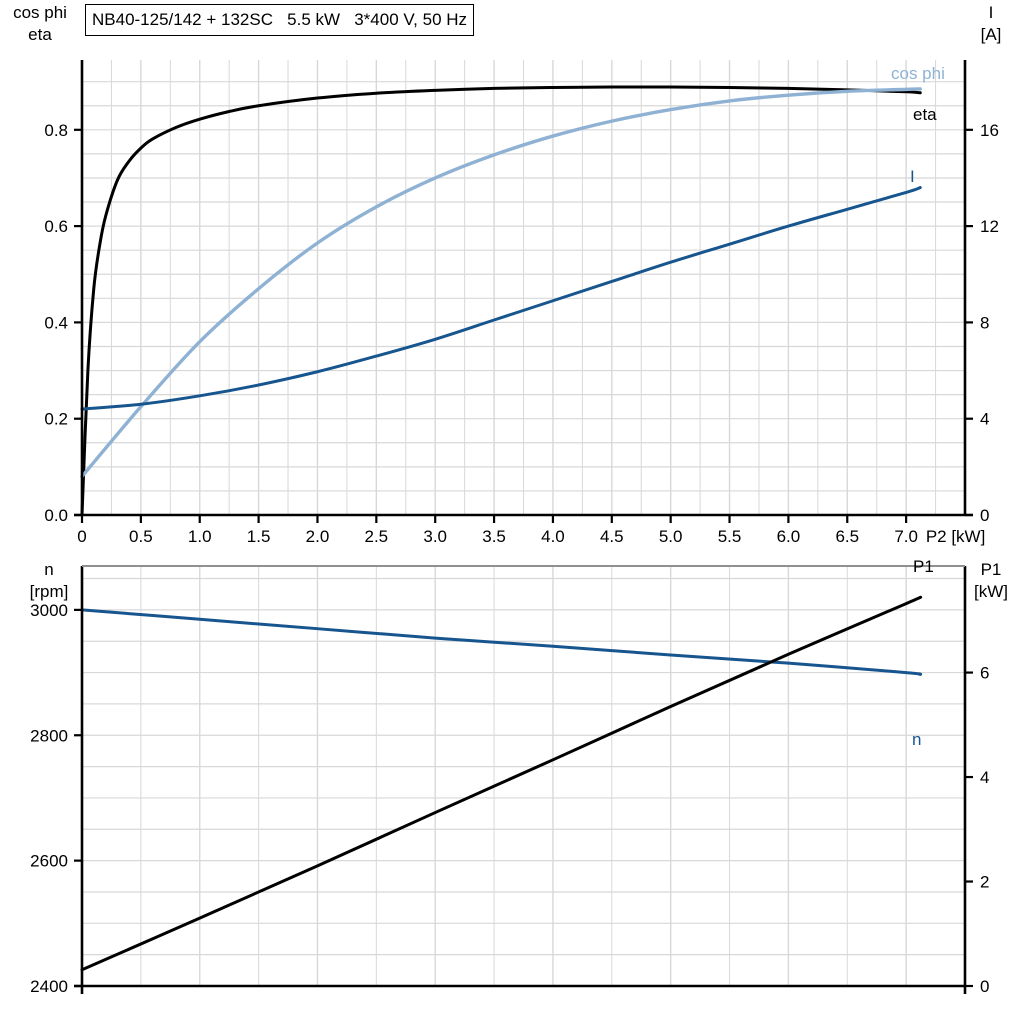 This screenshot has height=1024, width=1024. Describe the element at coordinates (991, 12) in the screenshot. I see `top-right-axis-label-1: I` at that location.